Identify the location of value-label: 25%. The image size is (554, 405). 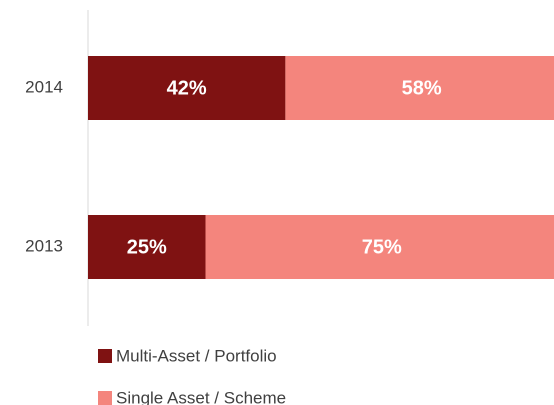
(147, 247).